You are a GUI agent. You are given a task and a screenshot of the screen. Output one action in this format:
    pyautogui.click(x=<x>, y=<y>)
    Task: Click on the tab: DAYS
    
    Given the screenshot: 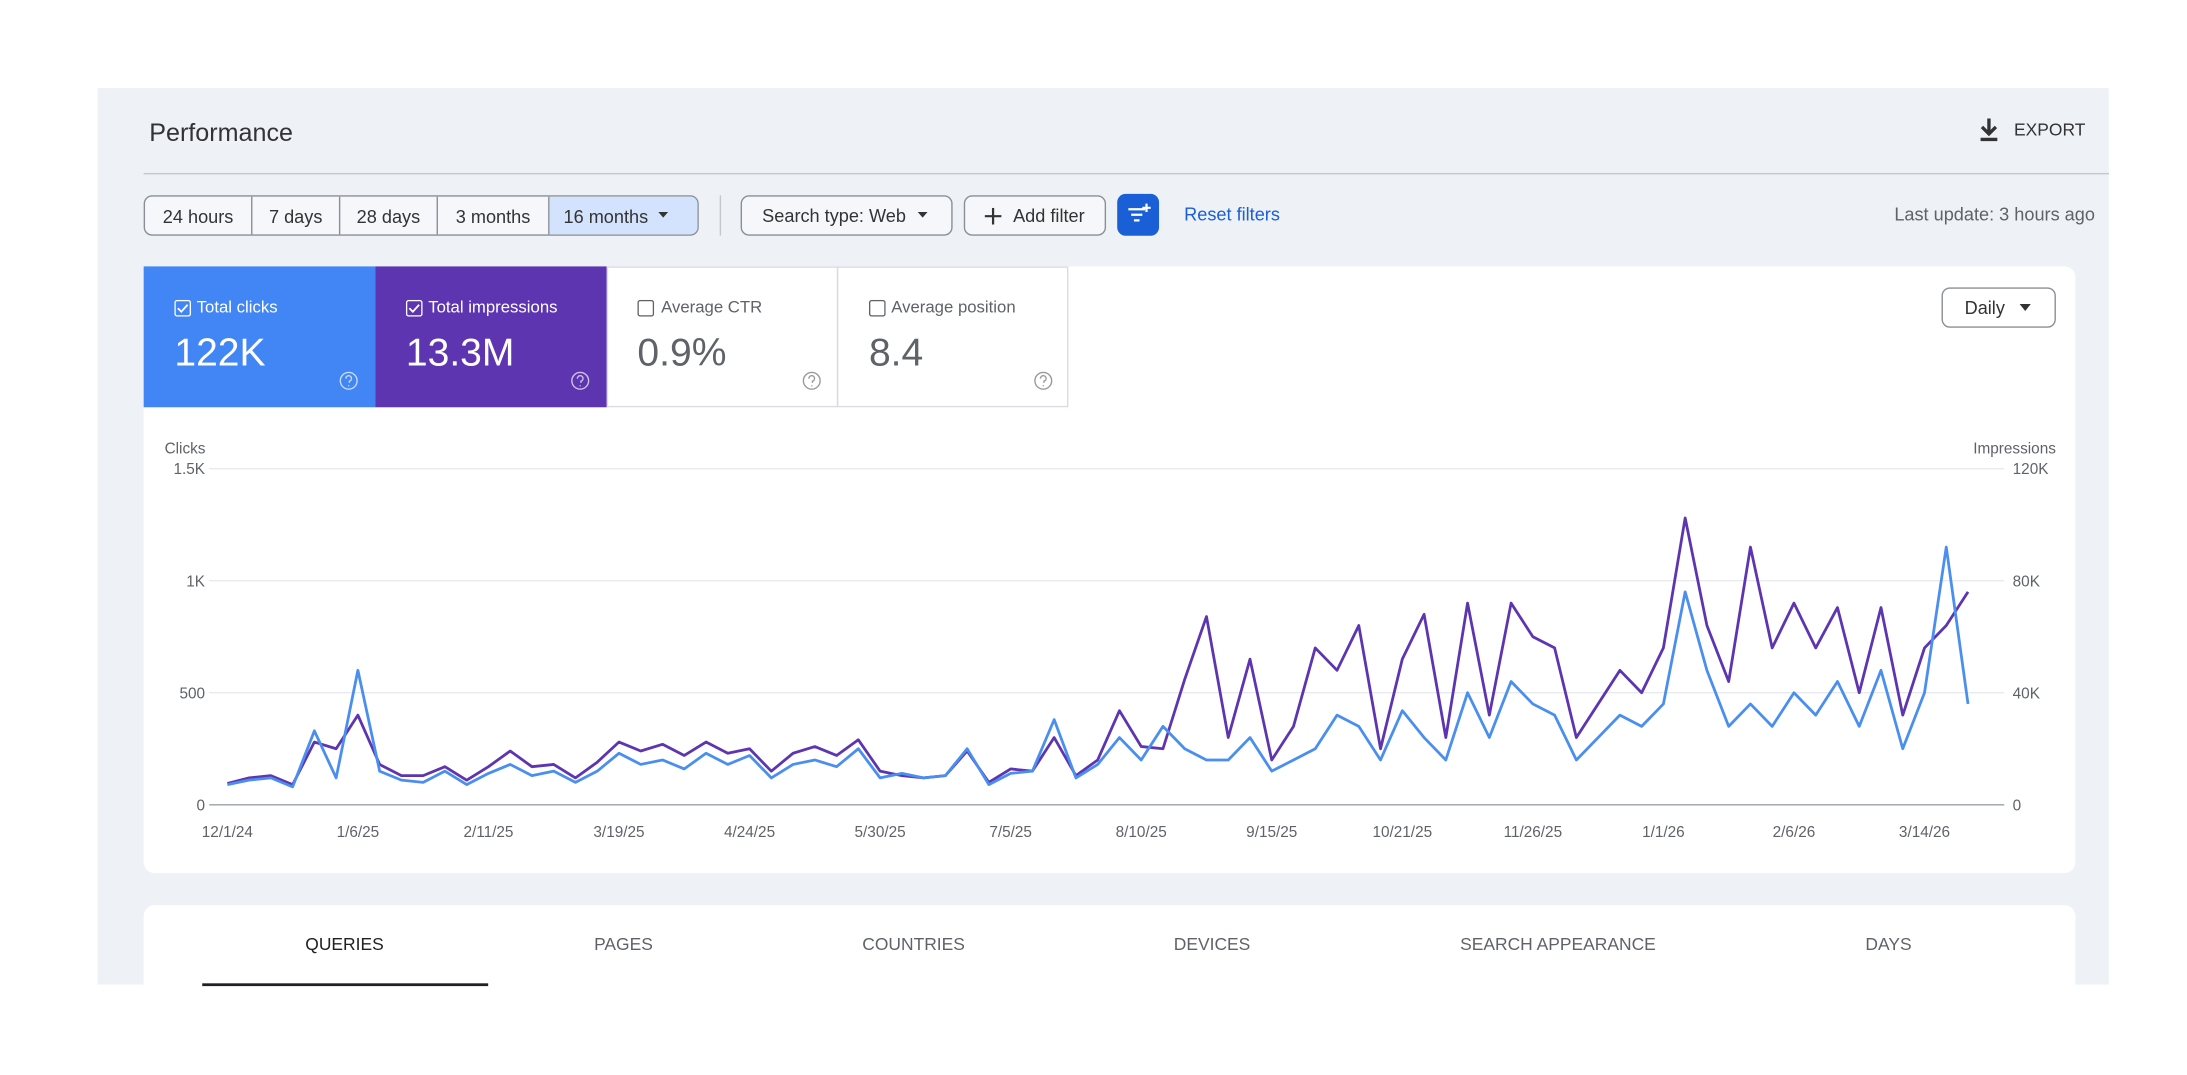 What is the action you would take?
    pyautogui.click(x=1888, y=944)
    